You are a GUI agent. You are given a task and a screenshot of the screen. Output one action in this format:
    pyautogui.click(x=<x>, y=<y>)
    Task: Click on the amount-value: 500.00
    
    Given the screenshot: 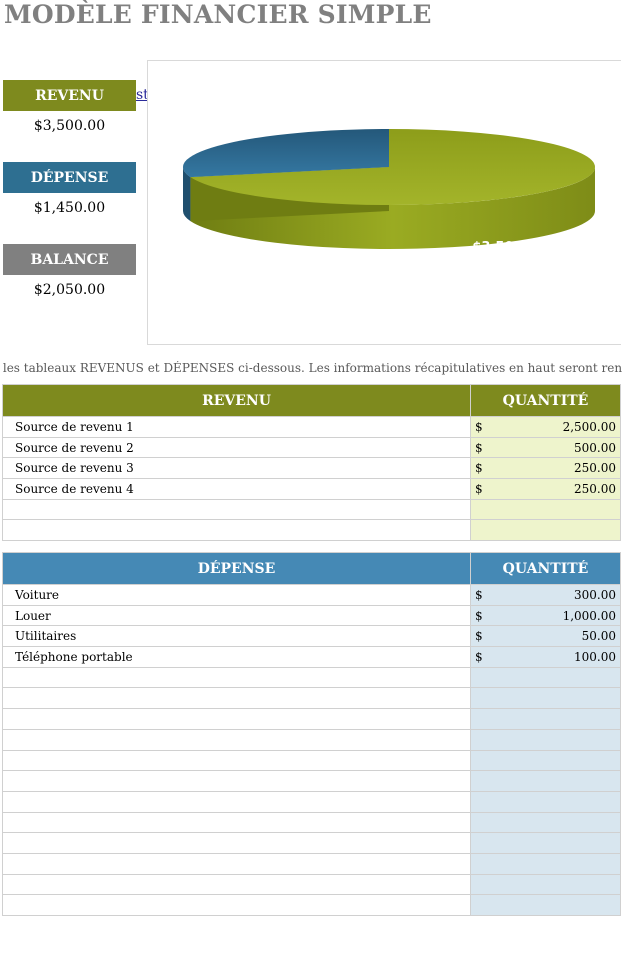 What is the action you would take?
    pyautogui.click(x=595, y=447)
    